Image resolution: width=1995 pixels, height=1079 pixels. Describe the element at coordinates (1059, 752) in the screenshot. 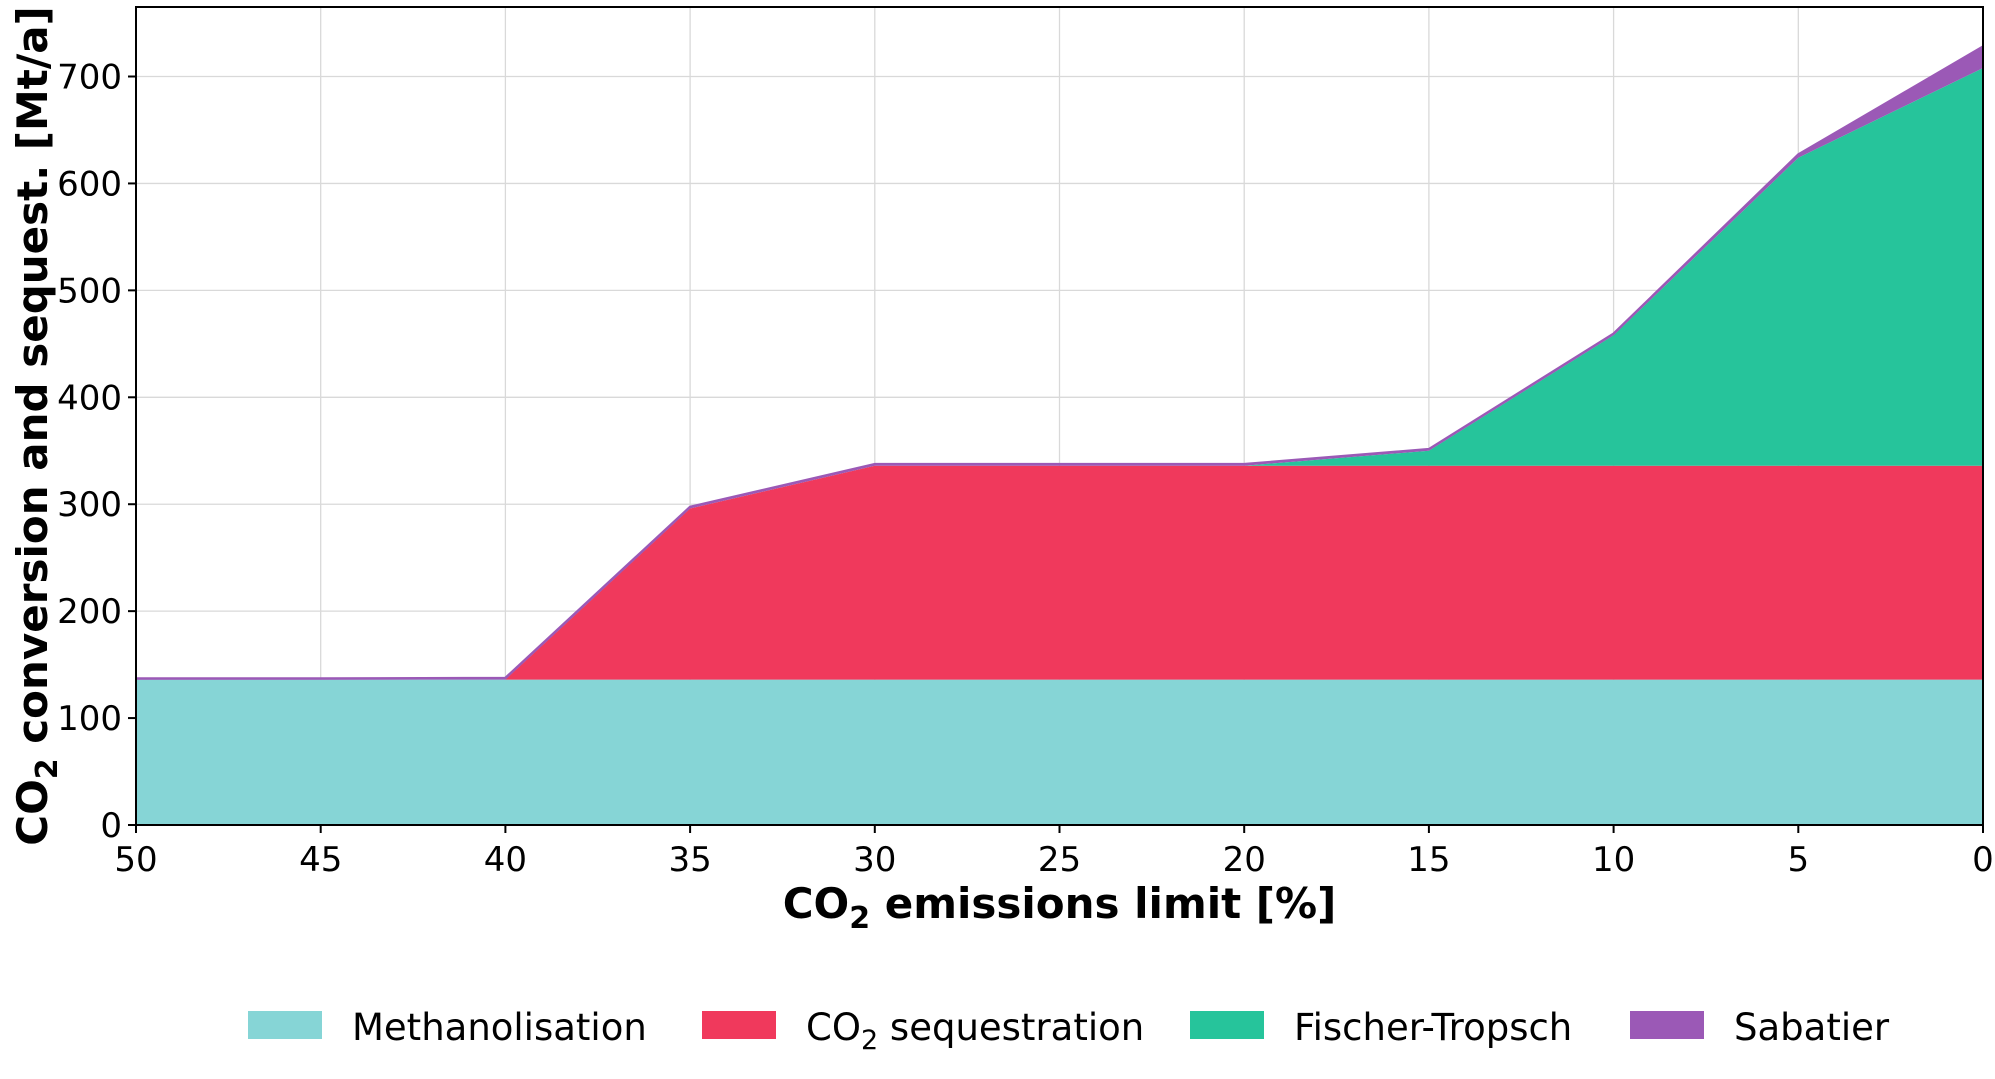

I see `area-methanolisation` at that location.